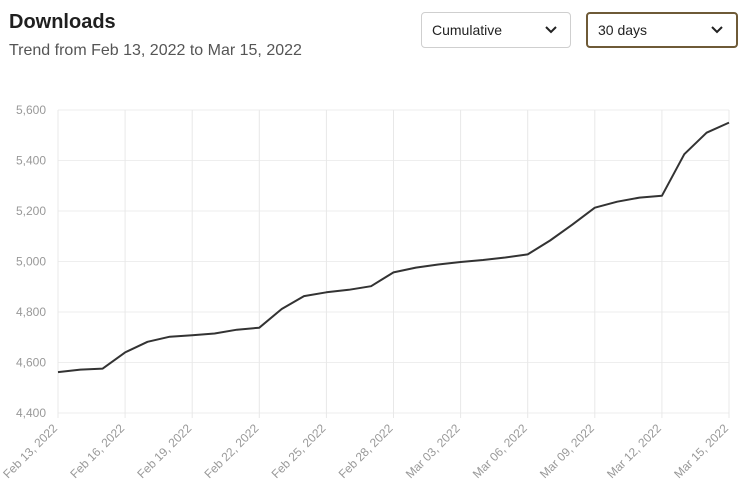  What do you see at coordinates (31, 363) in the screenshot?
I see `y-tick-label: 4,600` at bounding box center [31, 363].